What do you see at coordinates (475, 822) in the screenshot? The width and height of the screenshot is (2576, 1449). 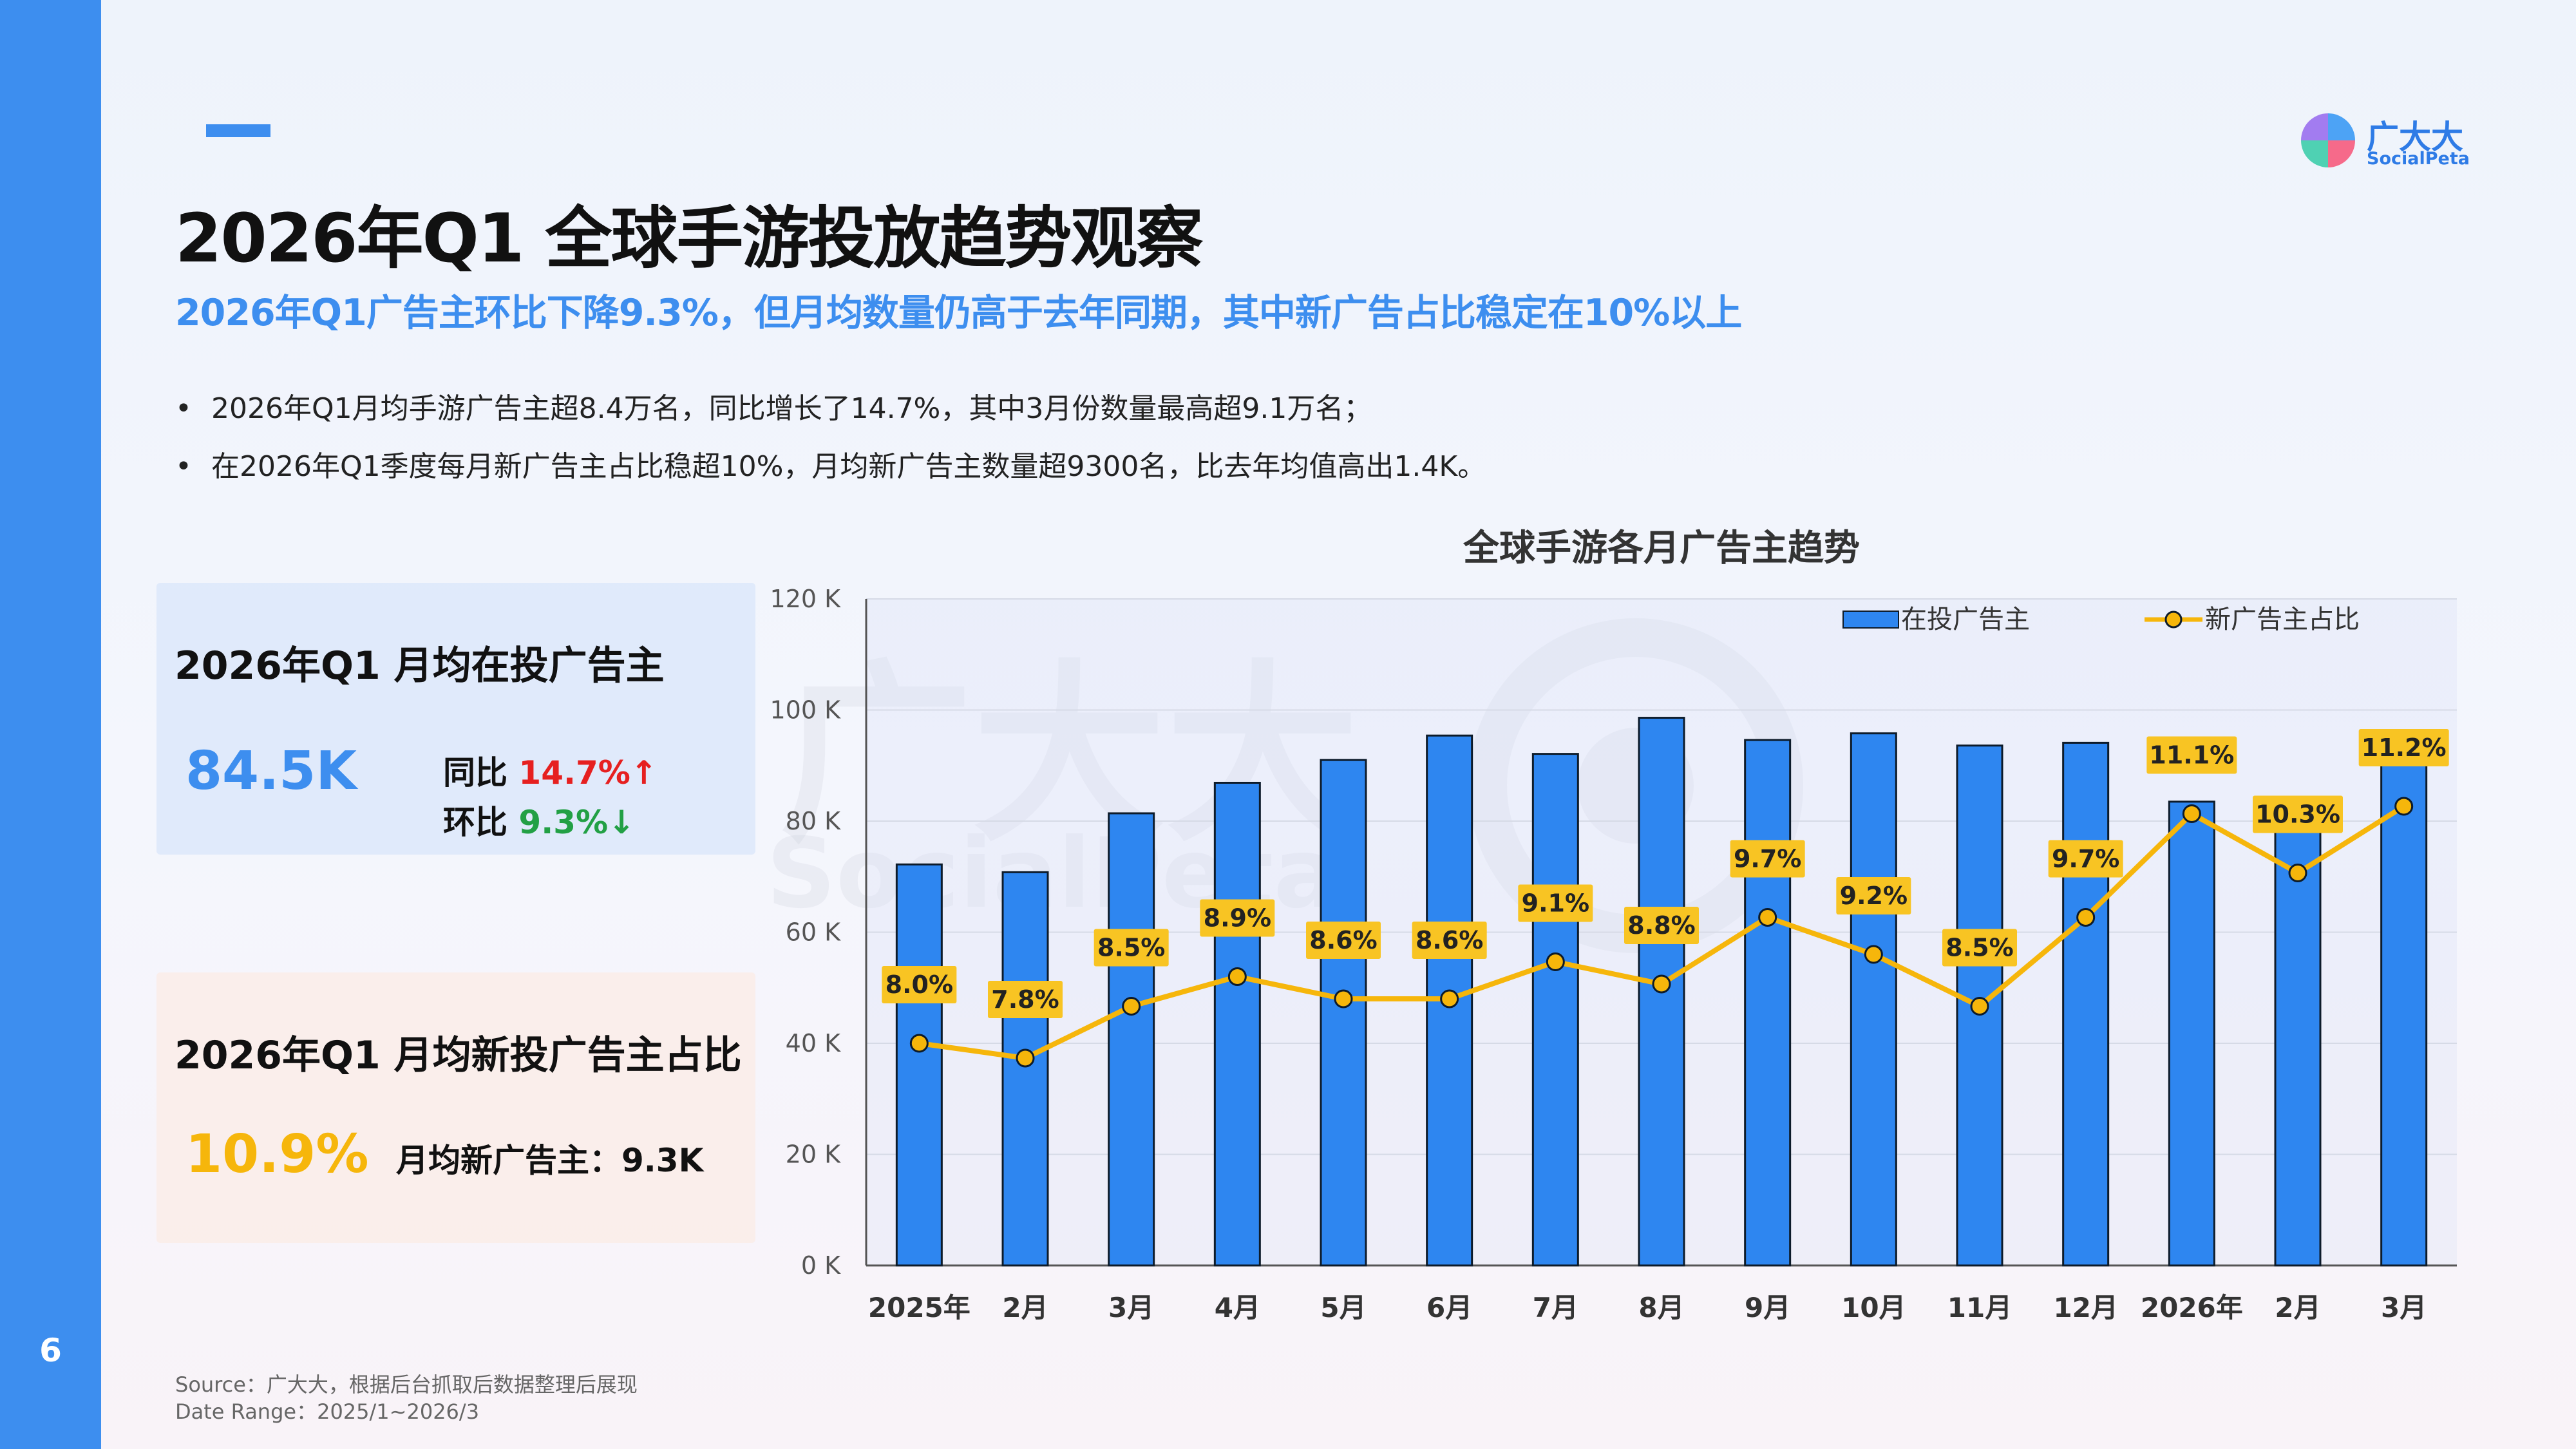 I see `kpi-qoq-label: 环比` at bounding box center [475, 822].